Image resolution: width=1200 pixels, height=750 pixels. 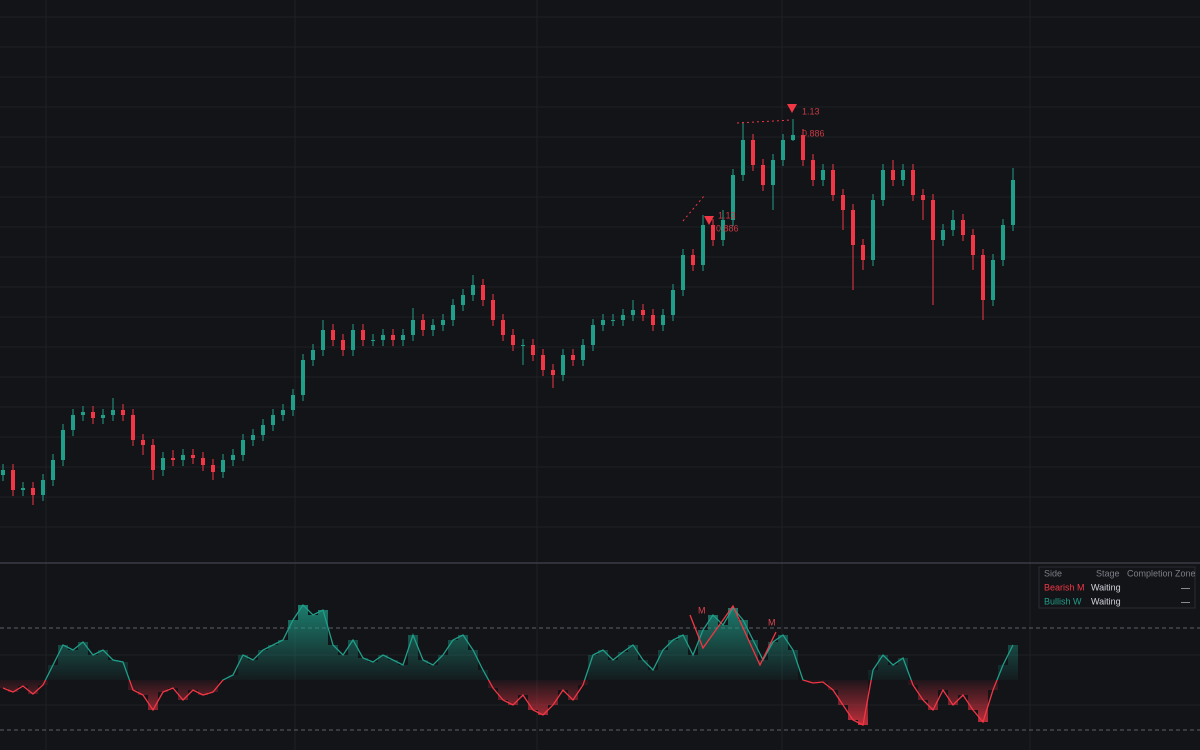 What do you see at coordinates (792, 108) in the screenshot?
I see `bearish-marker` at bounding box center [792, 108].